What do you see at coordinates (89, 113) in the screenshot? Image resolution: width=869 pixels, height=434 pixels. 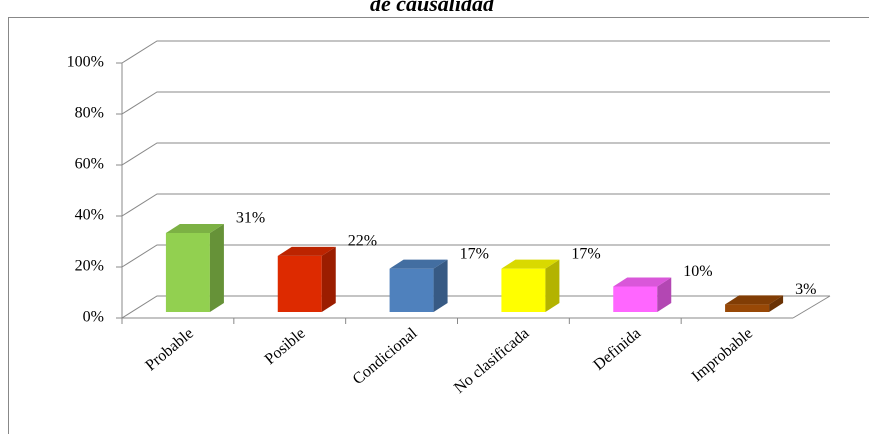 I see `y-tick-label: 80%` at bounding box center [89, 113].